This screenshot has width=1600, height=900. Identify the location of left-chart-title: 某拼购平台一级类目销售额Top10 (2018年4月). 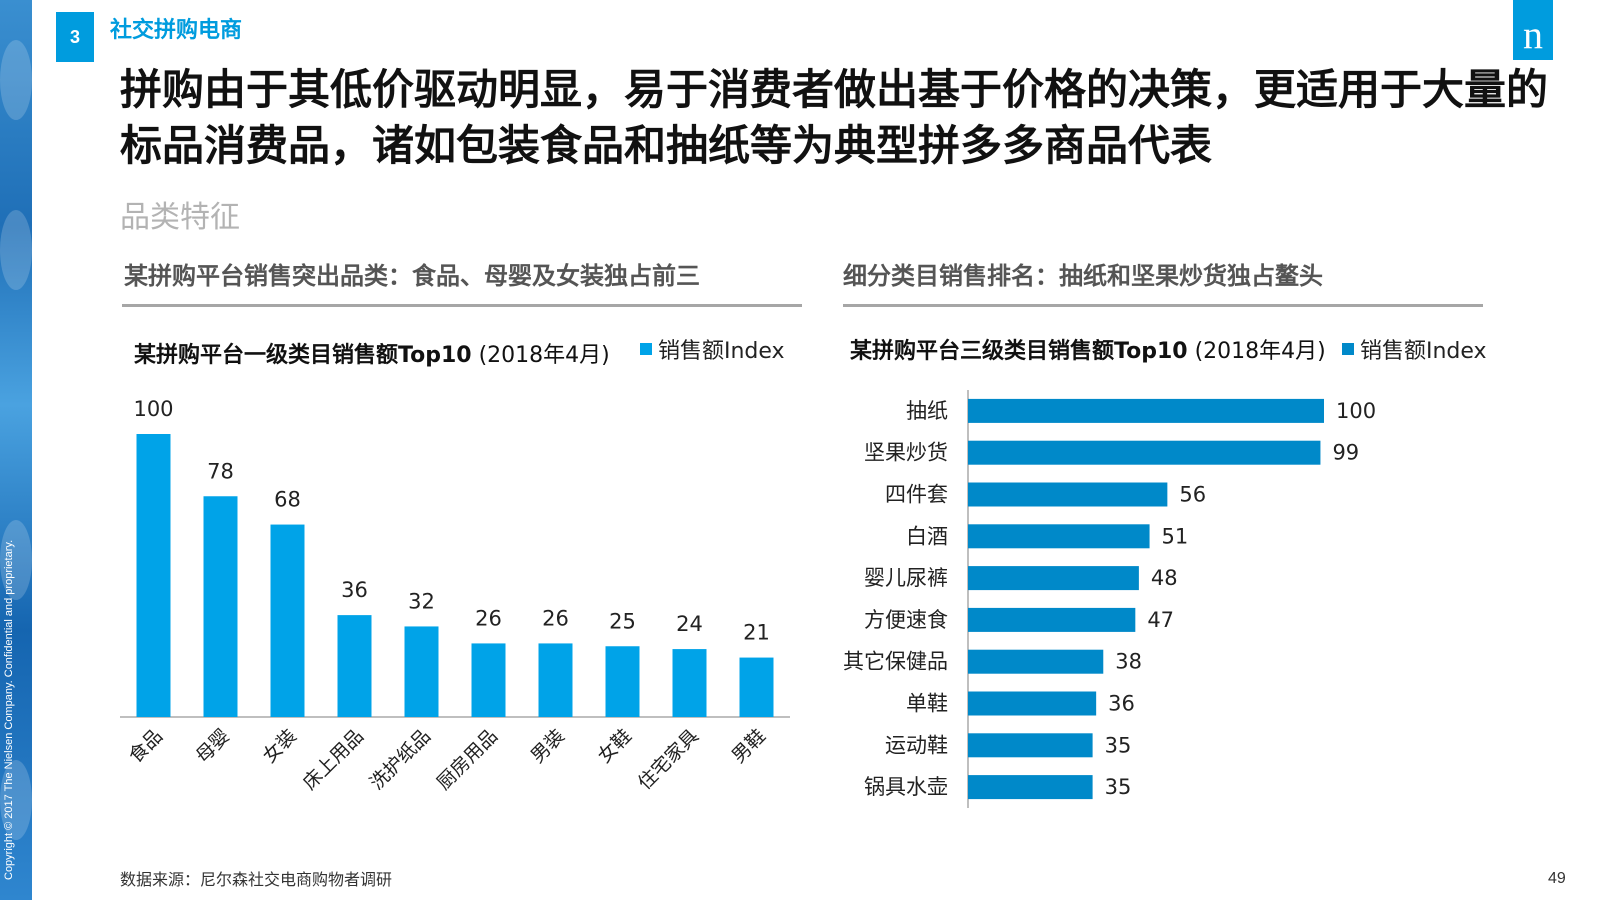
(372, 353).